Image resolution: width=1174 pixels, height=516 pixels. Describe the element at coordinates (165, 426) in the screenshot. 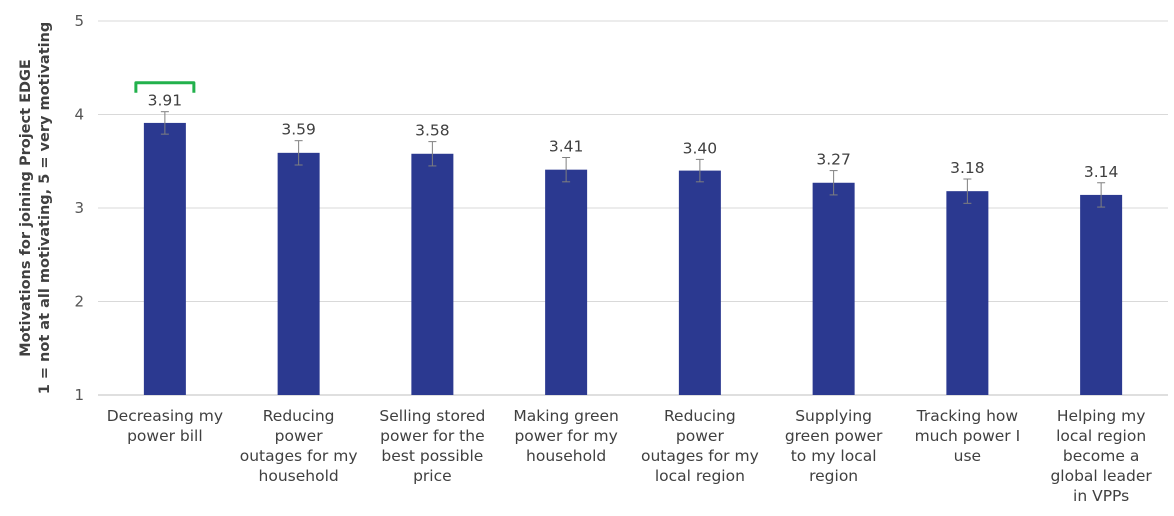

I see `category-label: Decreasing my power bill` at that location.